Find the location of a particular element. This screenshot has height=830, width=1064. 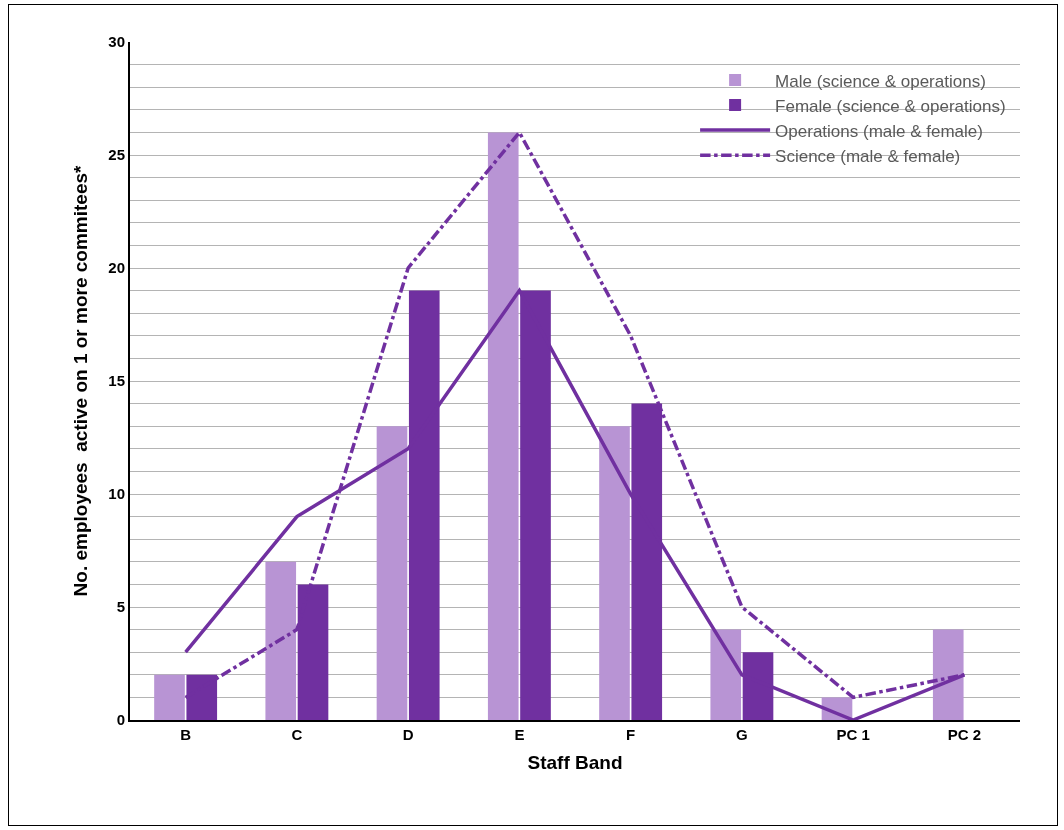

y-tick-label: 30 is located at coordinates (116, 42).